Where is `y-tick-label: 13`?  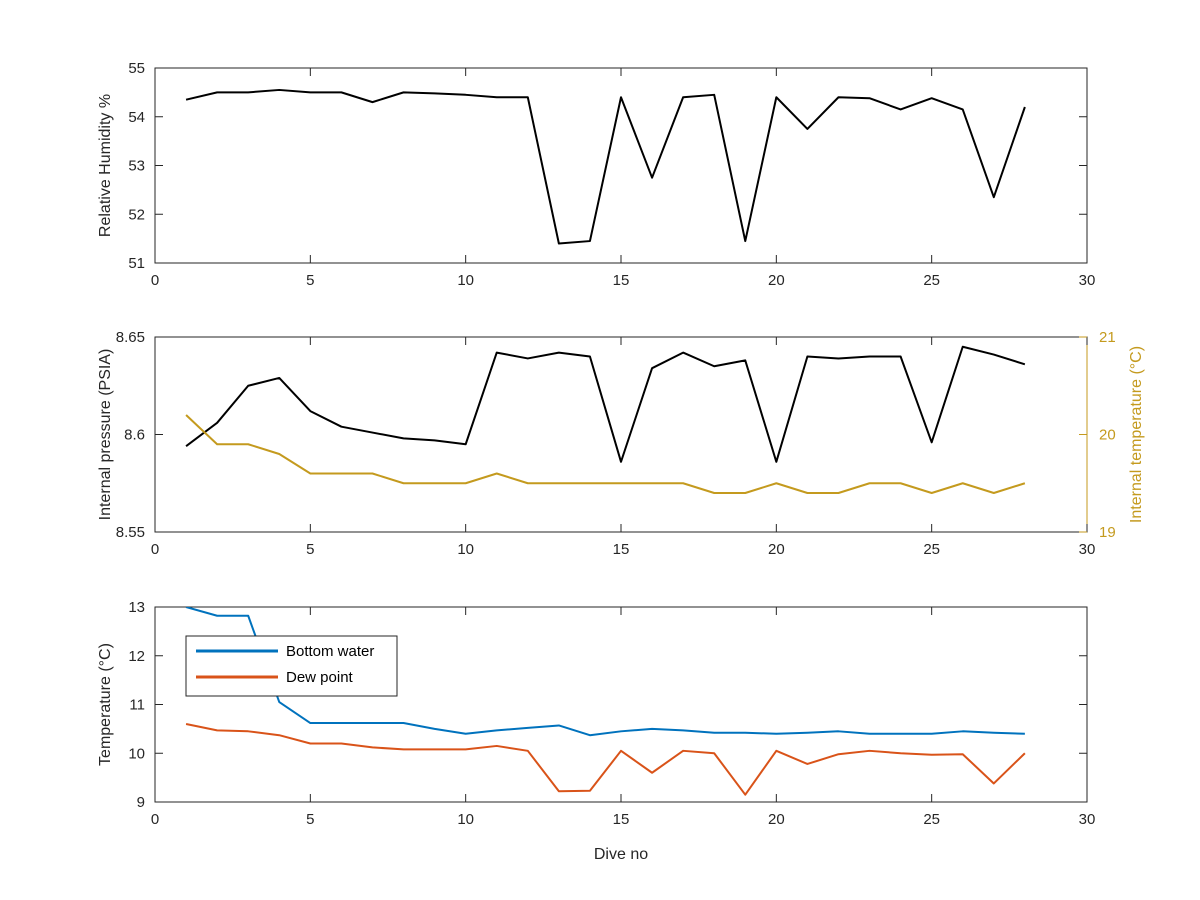
y-tick-label: 13 is located at coordinates (136, 607).